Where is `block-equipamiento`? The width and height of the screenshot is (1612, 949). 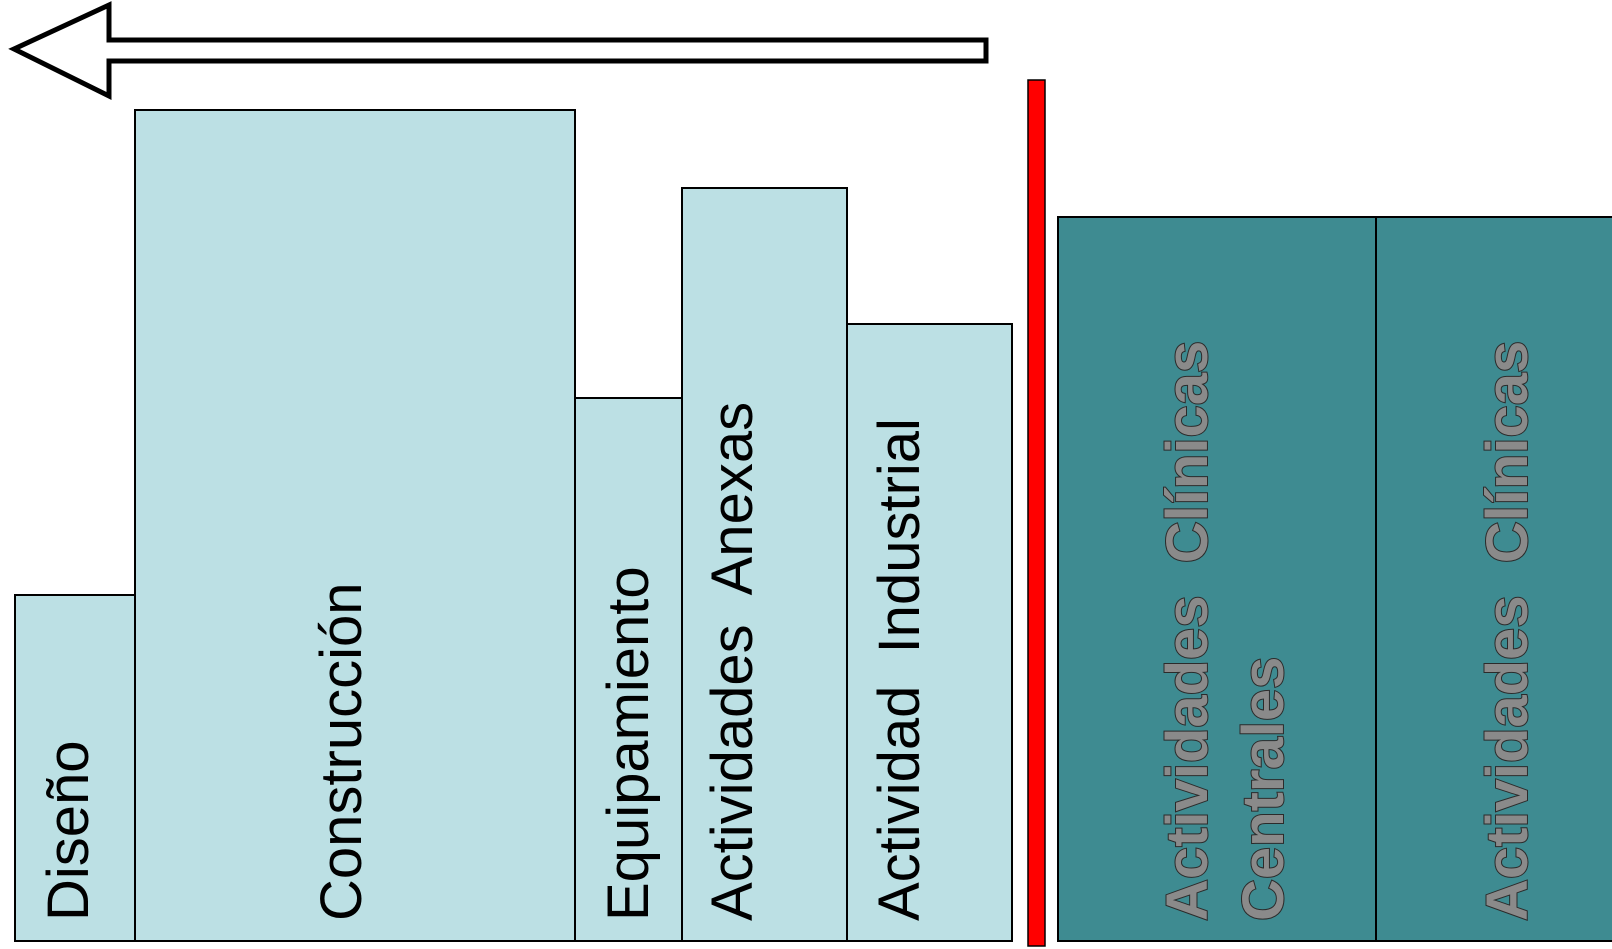 block-equipamiento is located at coordinates (628, 669).